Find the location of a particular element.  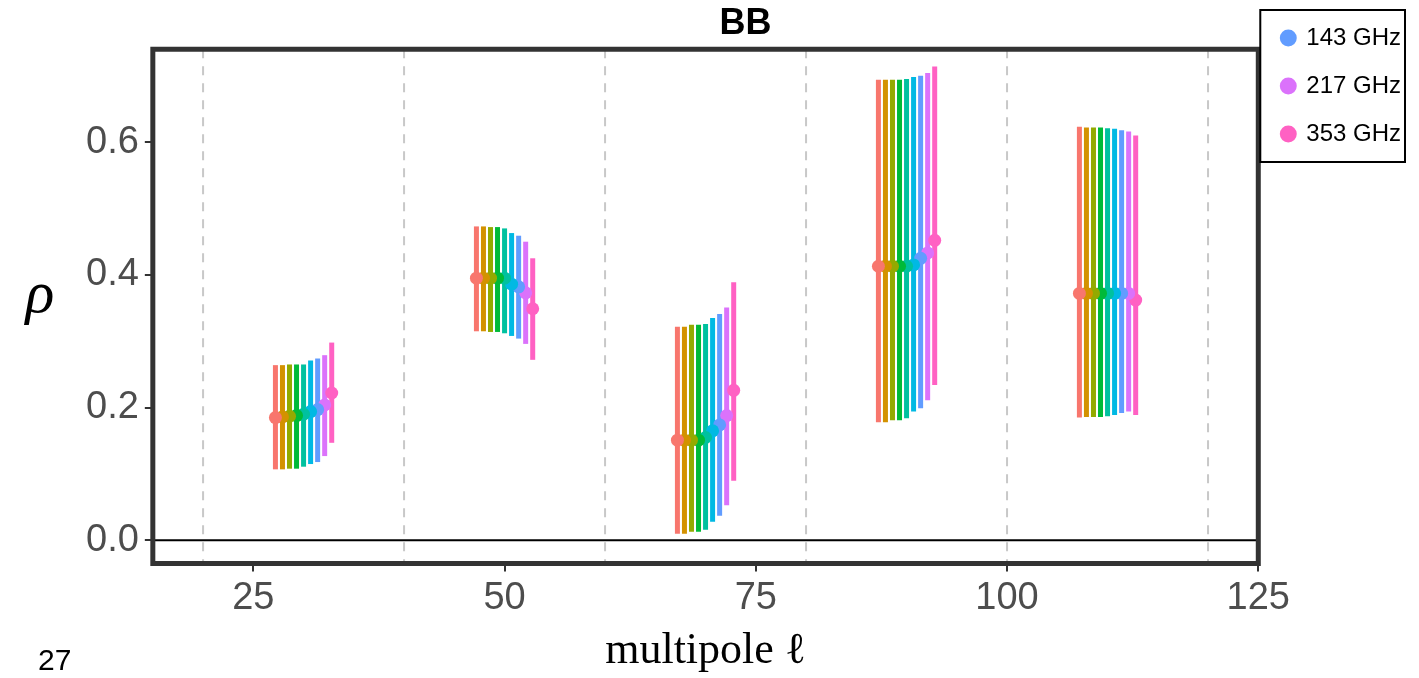

y-axis-title: ρ is located at coordinates (39, 292).